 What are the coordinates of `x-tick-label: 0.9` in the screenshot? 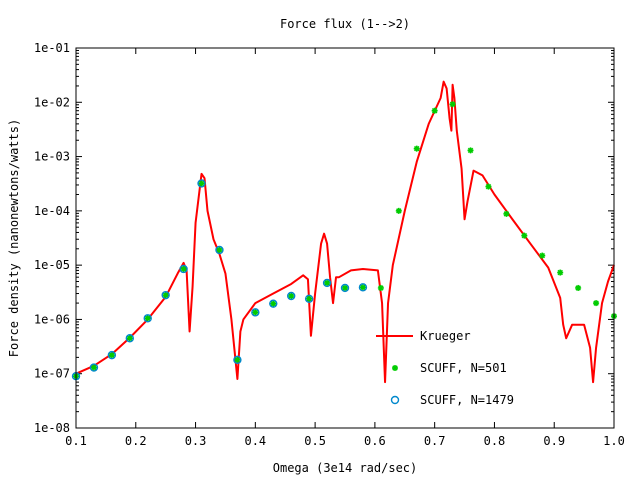 It's located at (554, 441).